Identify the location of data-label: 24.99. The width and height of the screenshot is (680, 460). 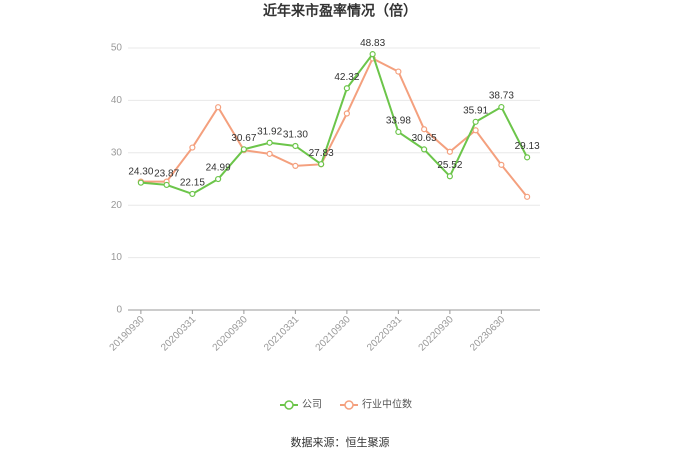
(218, 168).